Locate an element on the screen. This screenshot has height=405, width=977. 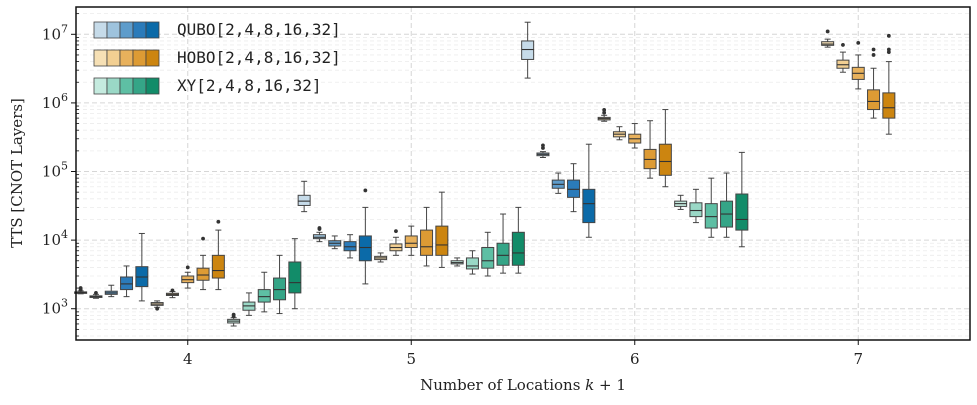
y-tick-label: 10⁷ is located at coordinates (55, 32).